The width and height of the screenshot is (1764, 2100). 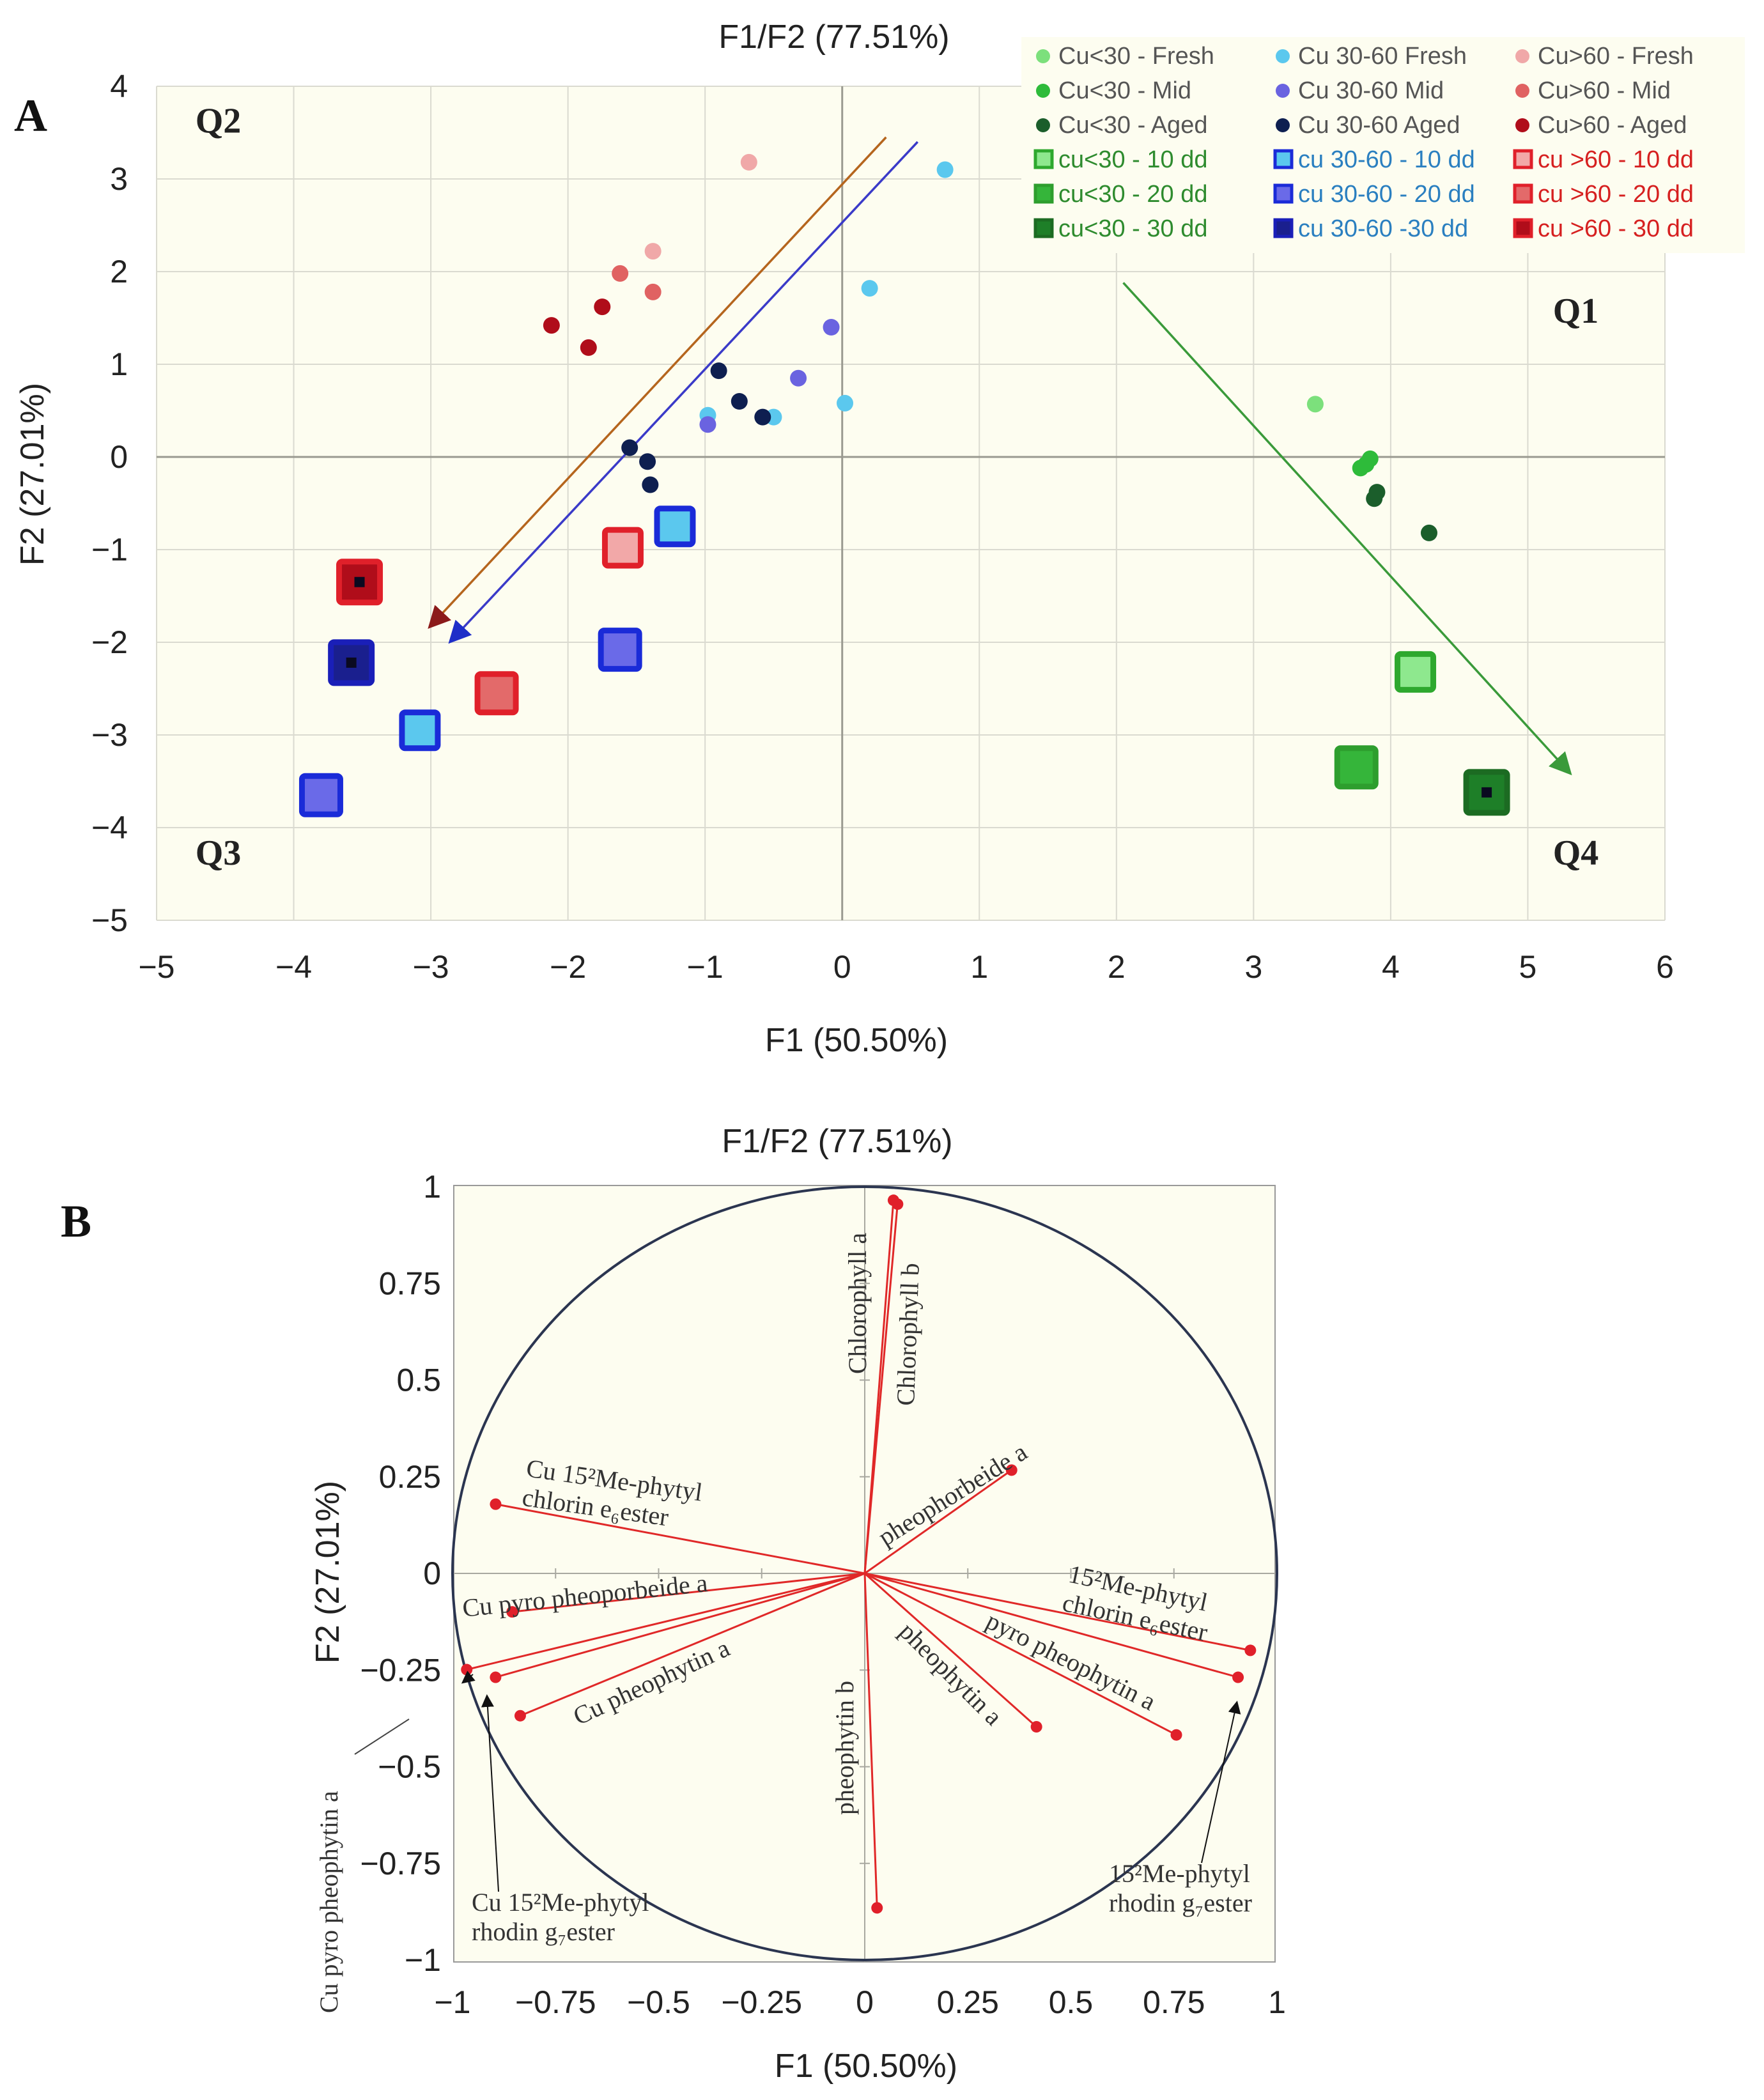 I want to click on y-tick-label: 0.75, so click(x=410, y=1283).